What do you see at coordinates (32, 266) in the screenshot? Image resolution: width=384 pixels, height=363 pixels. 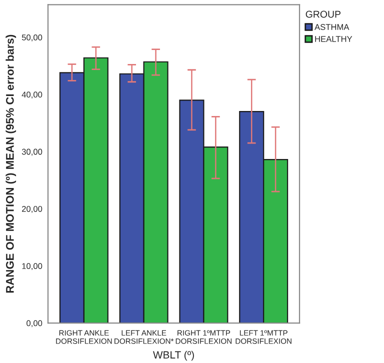 I see `y-tick-label: 10,00` at bounding box center [32, 266].